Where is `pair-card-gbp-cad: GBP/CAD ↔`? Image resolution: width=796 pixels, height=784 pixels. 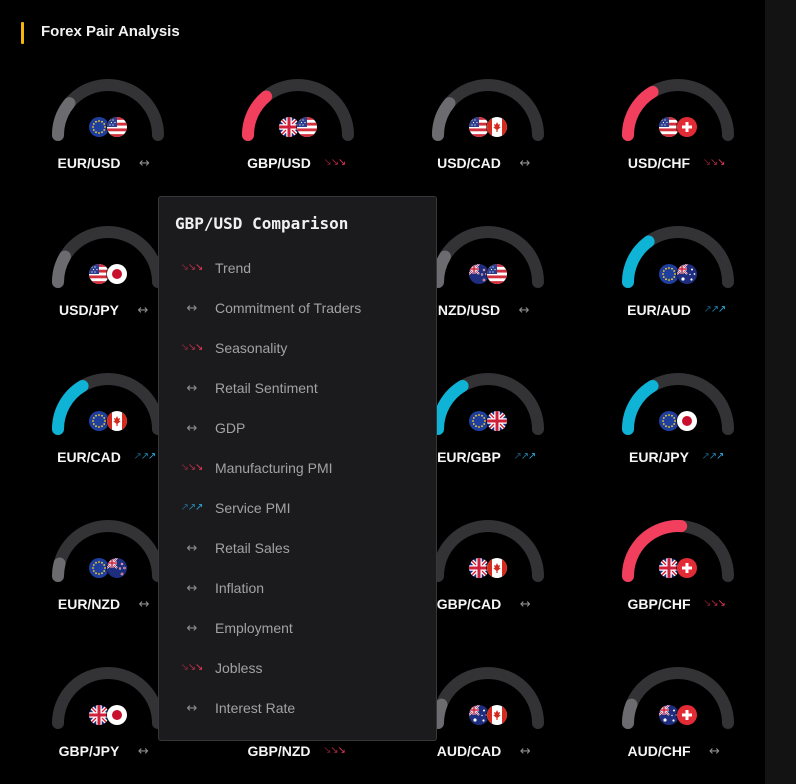 pair-card-gbp-cad: GBP/CAD ↔ is located at coordinates (488, 567).